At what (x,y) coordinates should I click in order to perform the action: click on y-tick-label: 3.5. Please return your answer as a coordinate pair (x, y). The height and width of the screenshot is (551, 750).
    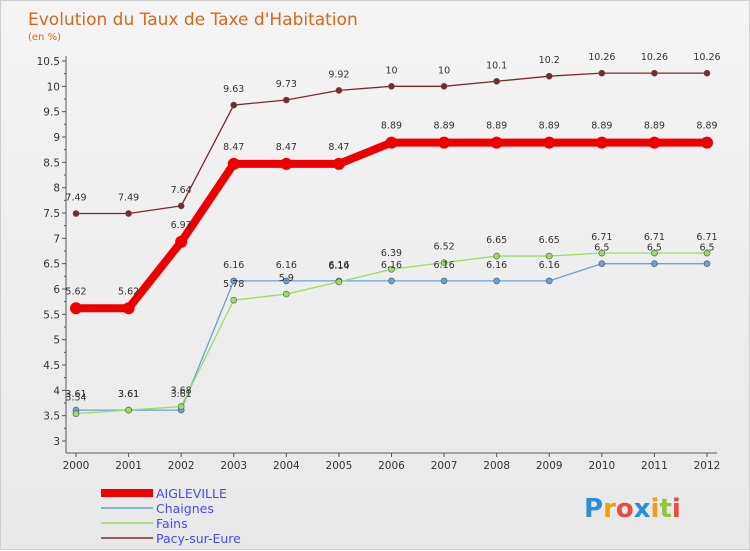
    Looking at the image, I should click on (51, 417).